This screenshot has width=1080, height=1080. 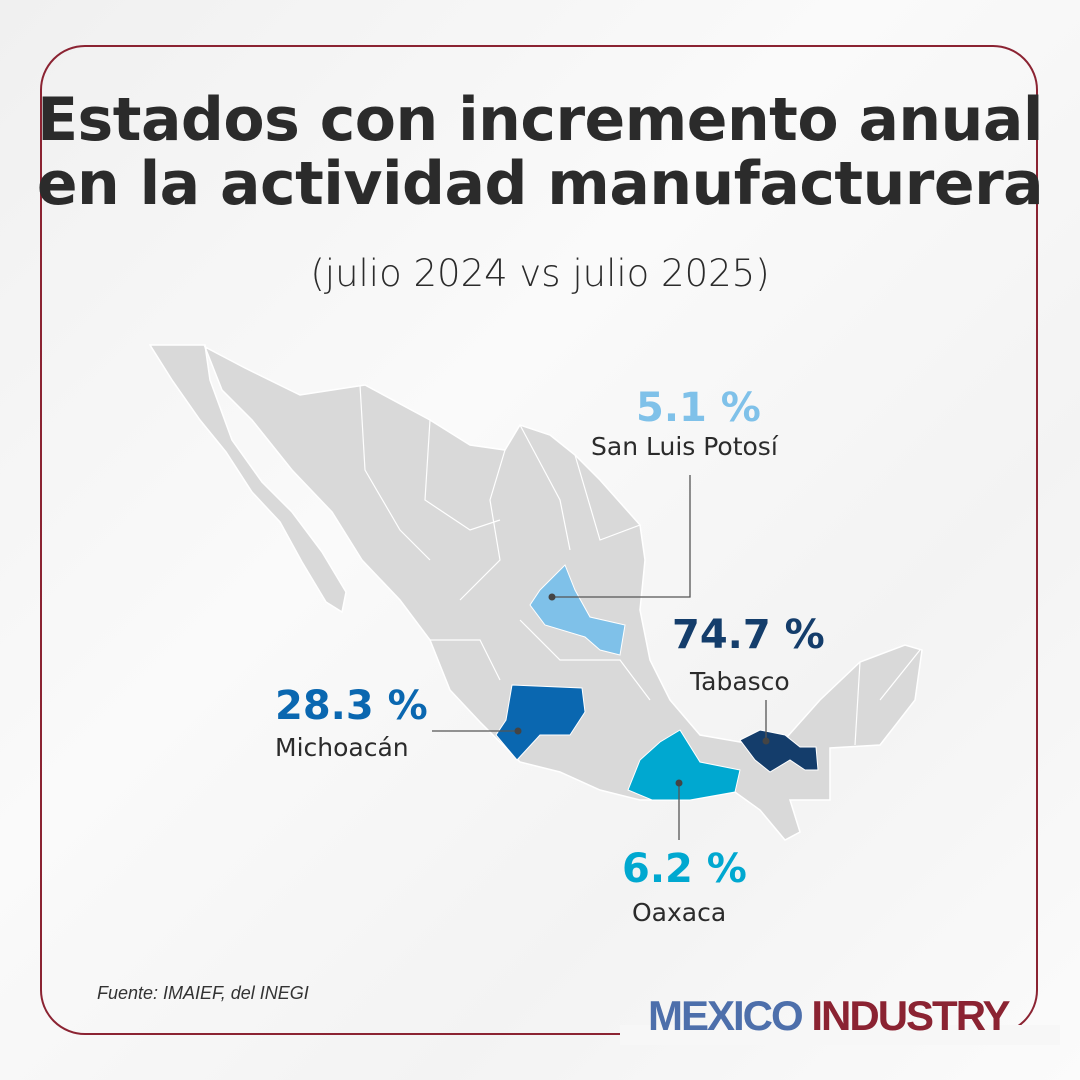 What do you see at coordinates (679, 912) in the screenshot?
I see `oaxaca-name: Oaxaca` at bounding box center [679, 912].